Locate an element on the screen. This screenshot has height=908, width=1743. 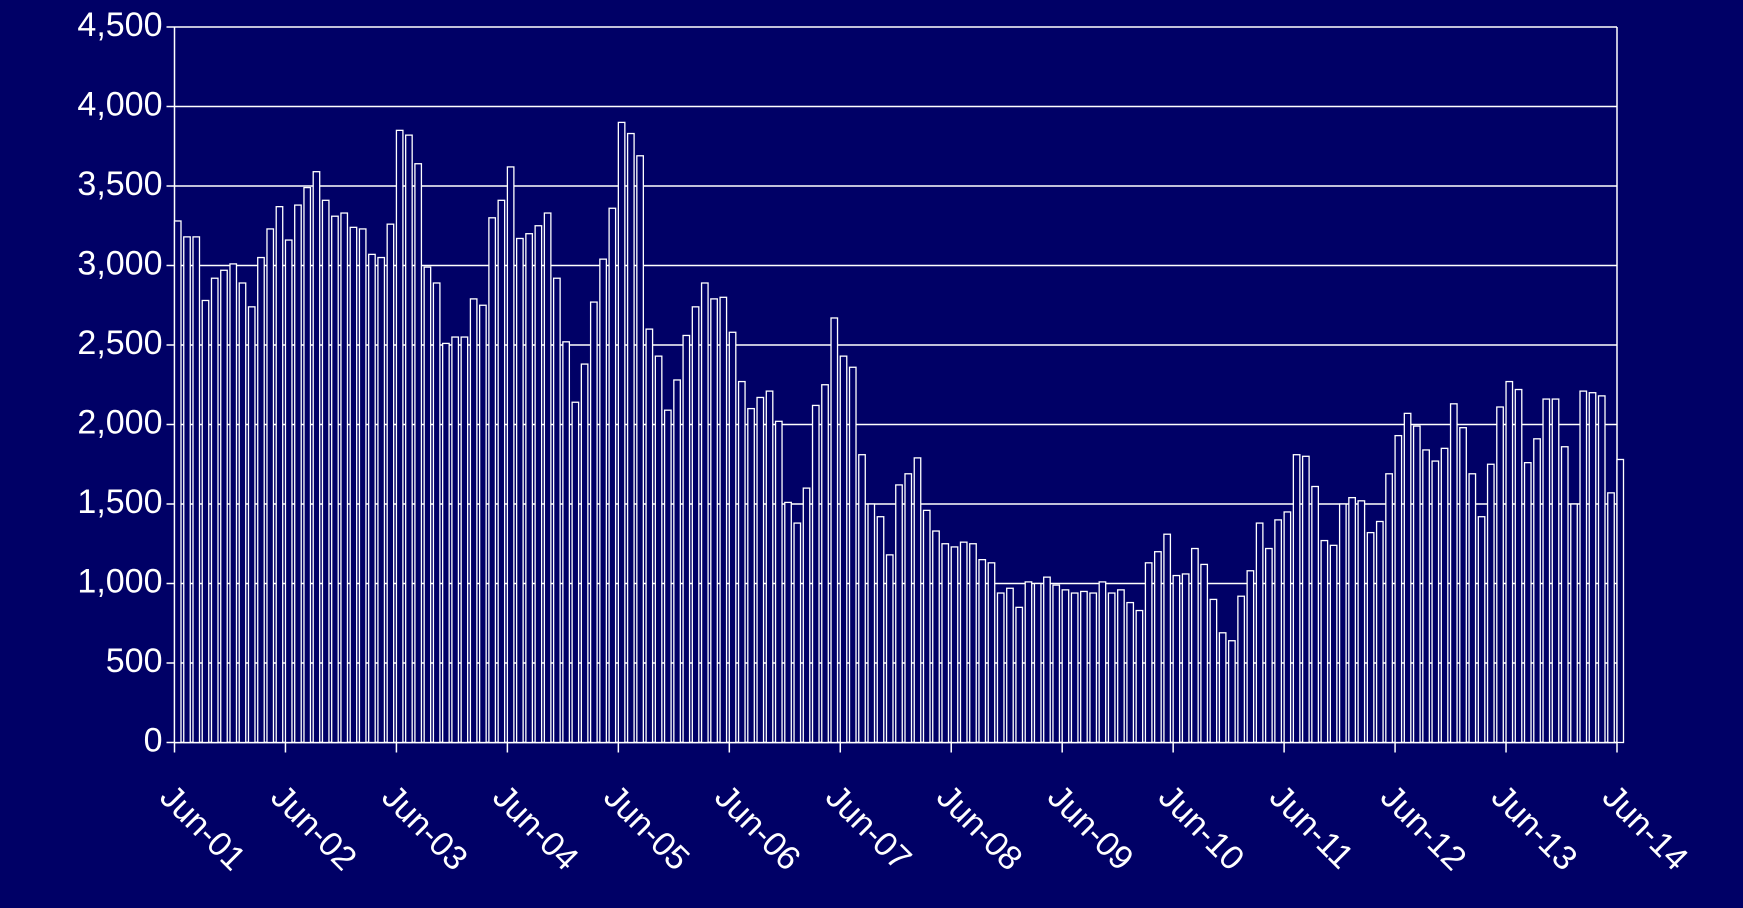
y-tick-label: 3,000 is located at coordinates (119, 263).